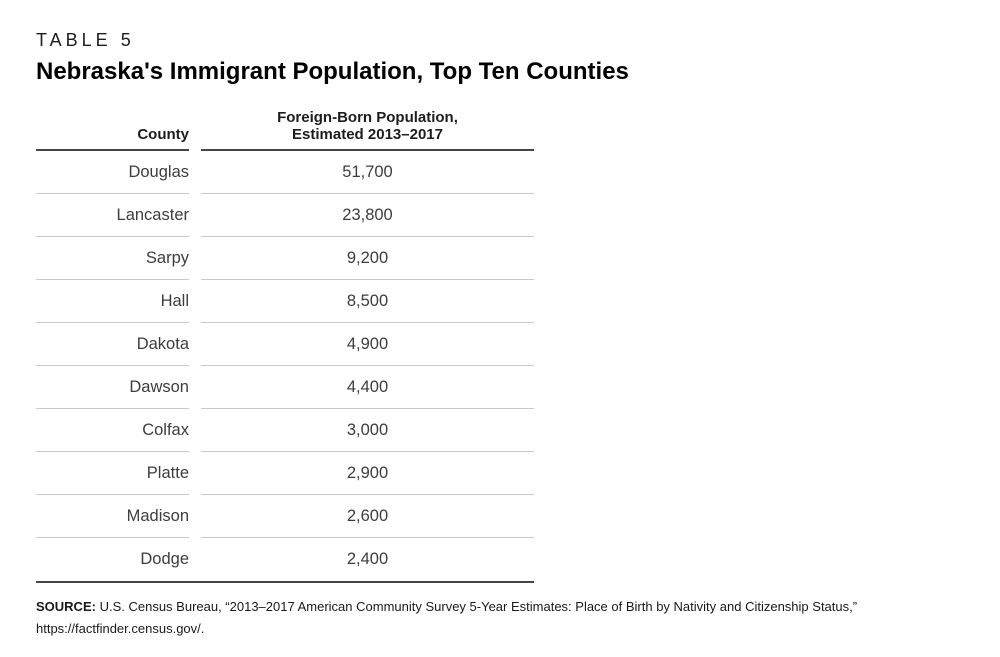 The width and height of the screenshot is (1000, 657). I want to click on county-cell: Dawson, so click(112, 387).